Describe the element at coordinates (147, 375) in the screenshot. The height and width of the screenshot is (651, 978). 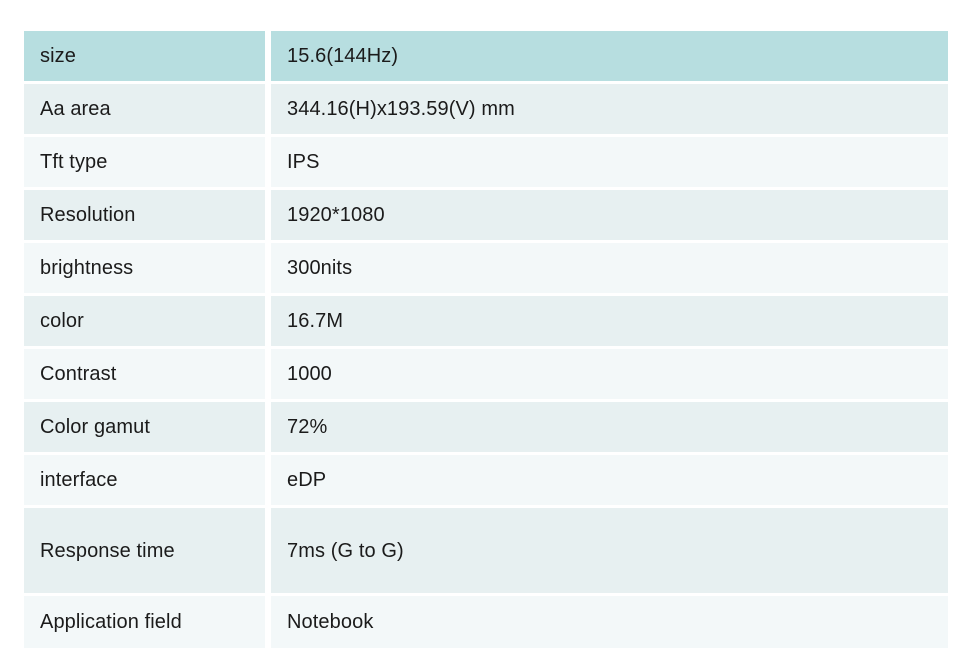
I see `spec-label-contrast: Contrast` at that location.